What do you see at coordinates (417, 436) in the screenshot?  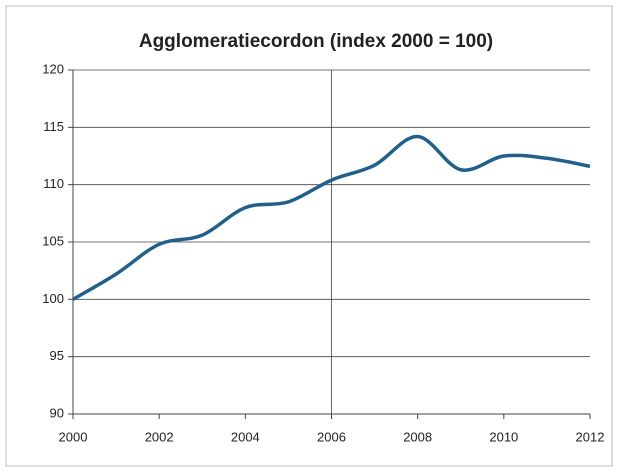 I see `x-tick-label: 2008` at bounding box center [417, 436].